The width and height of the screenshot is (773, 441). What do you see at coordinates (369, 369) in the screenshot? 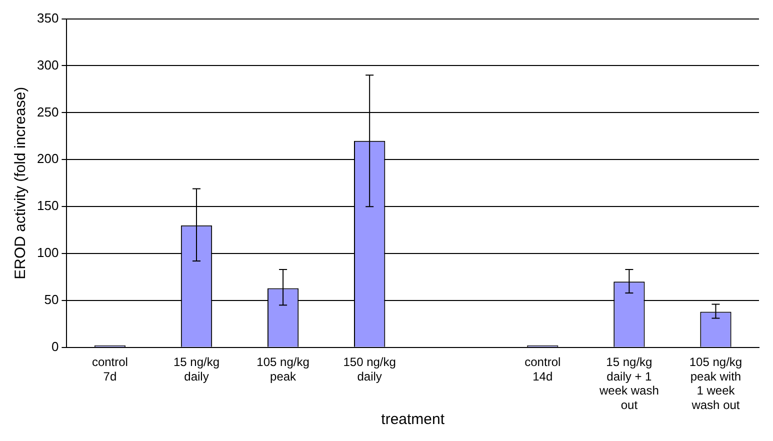
I see `x-tick-label: 150 ng/kg daily` at bounding box center [369, 369].